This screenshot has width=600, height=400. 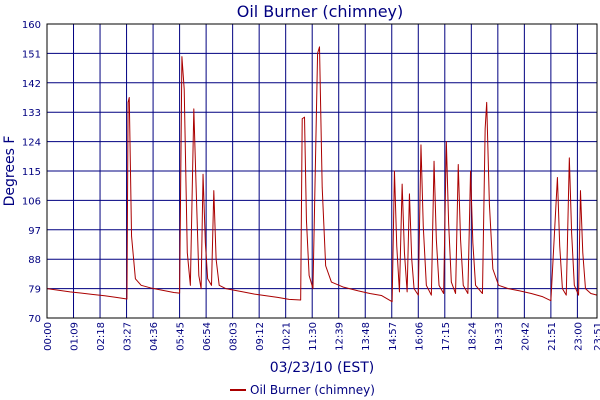 I want to click on y-tick-label: 160, so click(x=31, y=25).